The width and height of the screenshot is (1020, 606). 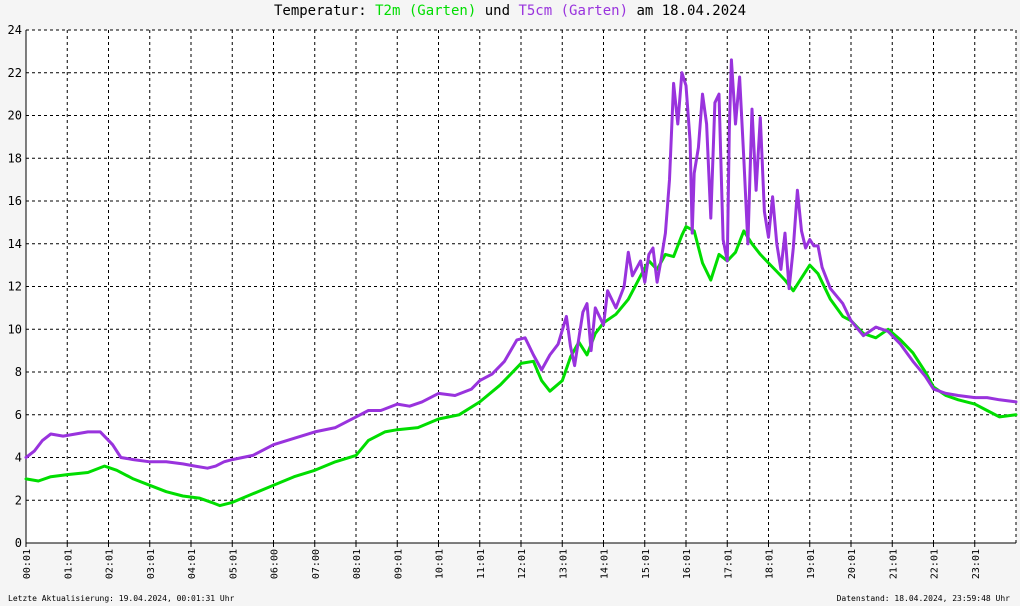 I want to click on y-tick-label: 2, so click(x=18, y=500).